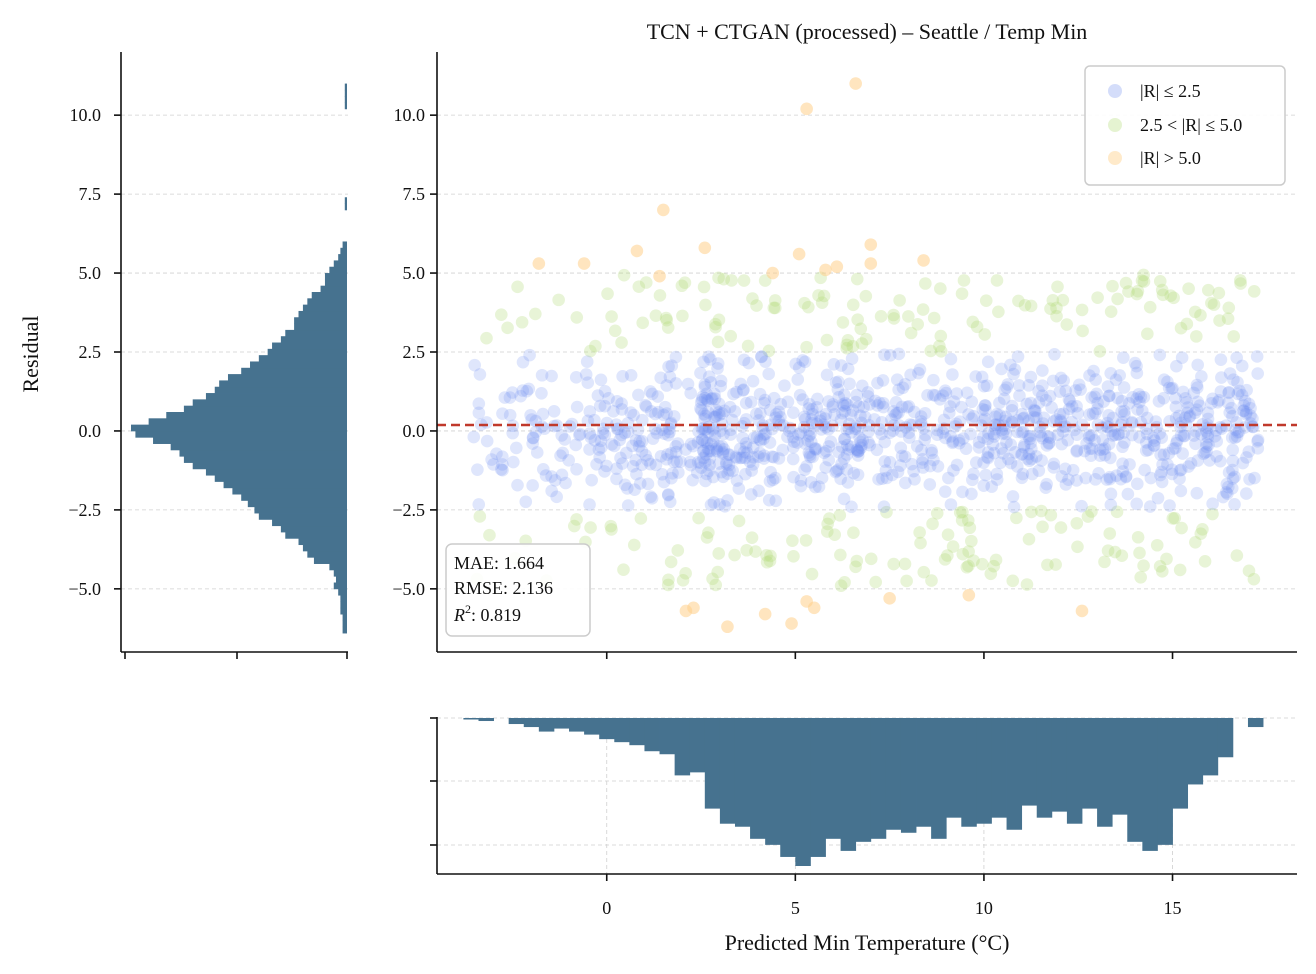 This screenshot has height=974, width=1316. What do you see at coordinates (1170, 158) in the screenshot?
I see `legend-label-high: |R| > 5.0` at bounding box center [1170, 158].